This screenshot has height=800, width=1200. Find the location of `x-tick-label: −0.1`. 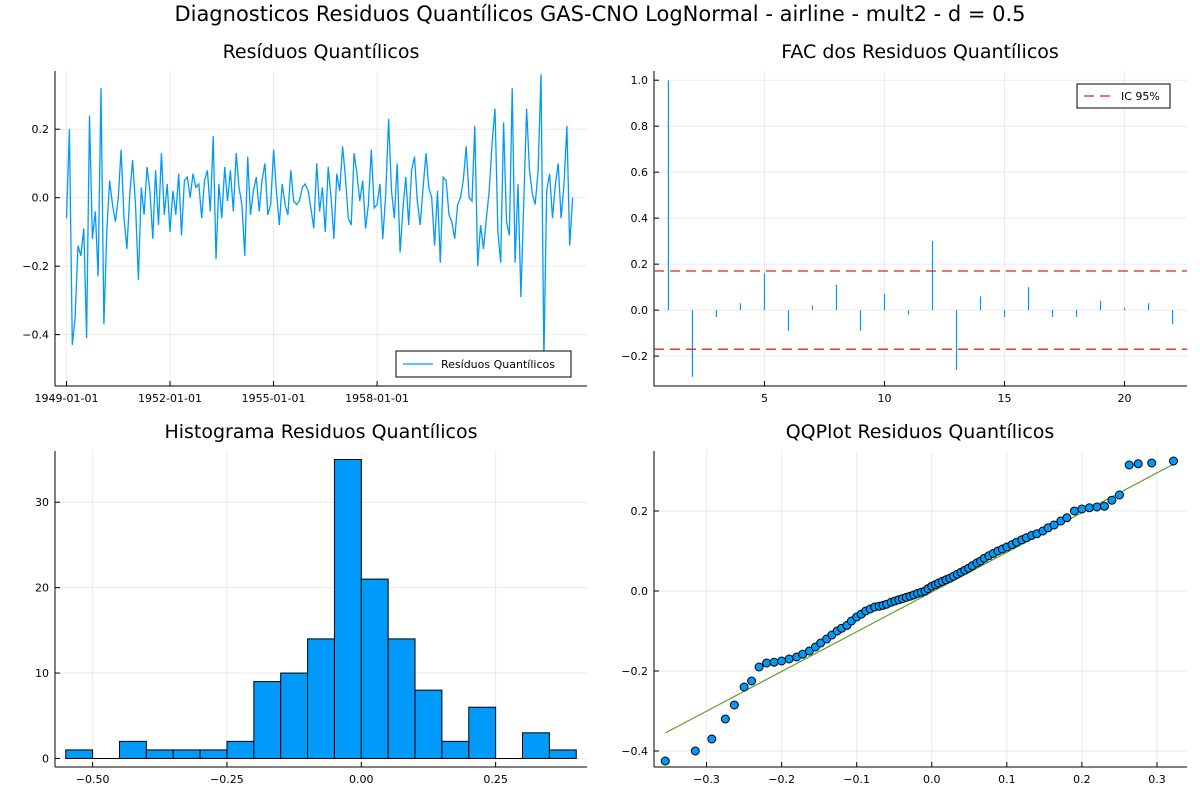

x-tick-label: −0.1 is located at coordinates (856, 779).